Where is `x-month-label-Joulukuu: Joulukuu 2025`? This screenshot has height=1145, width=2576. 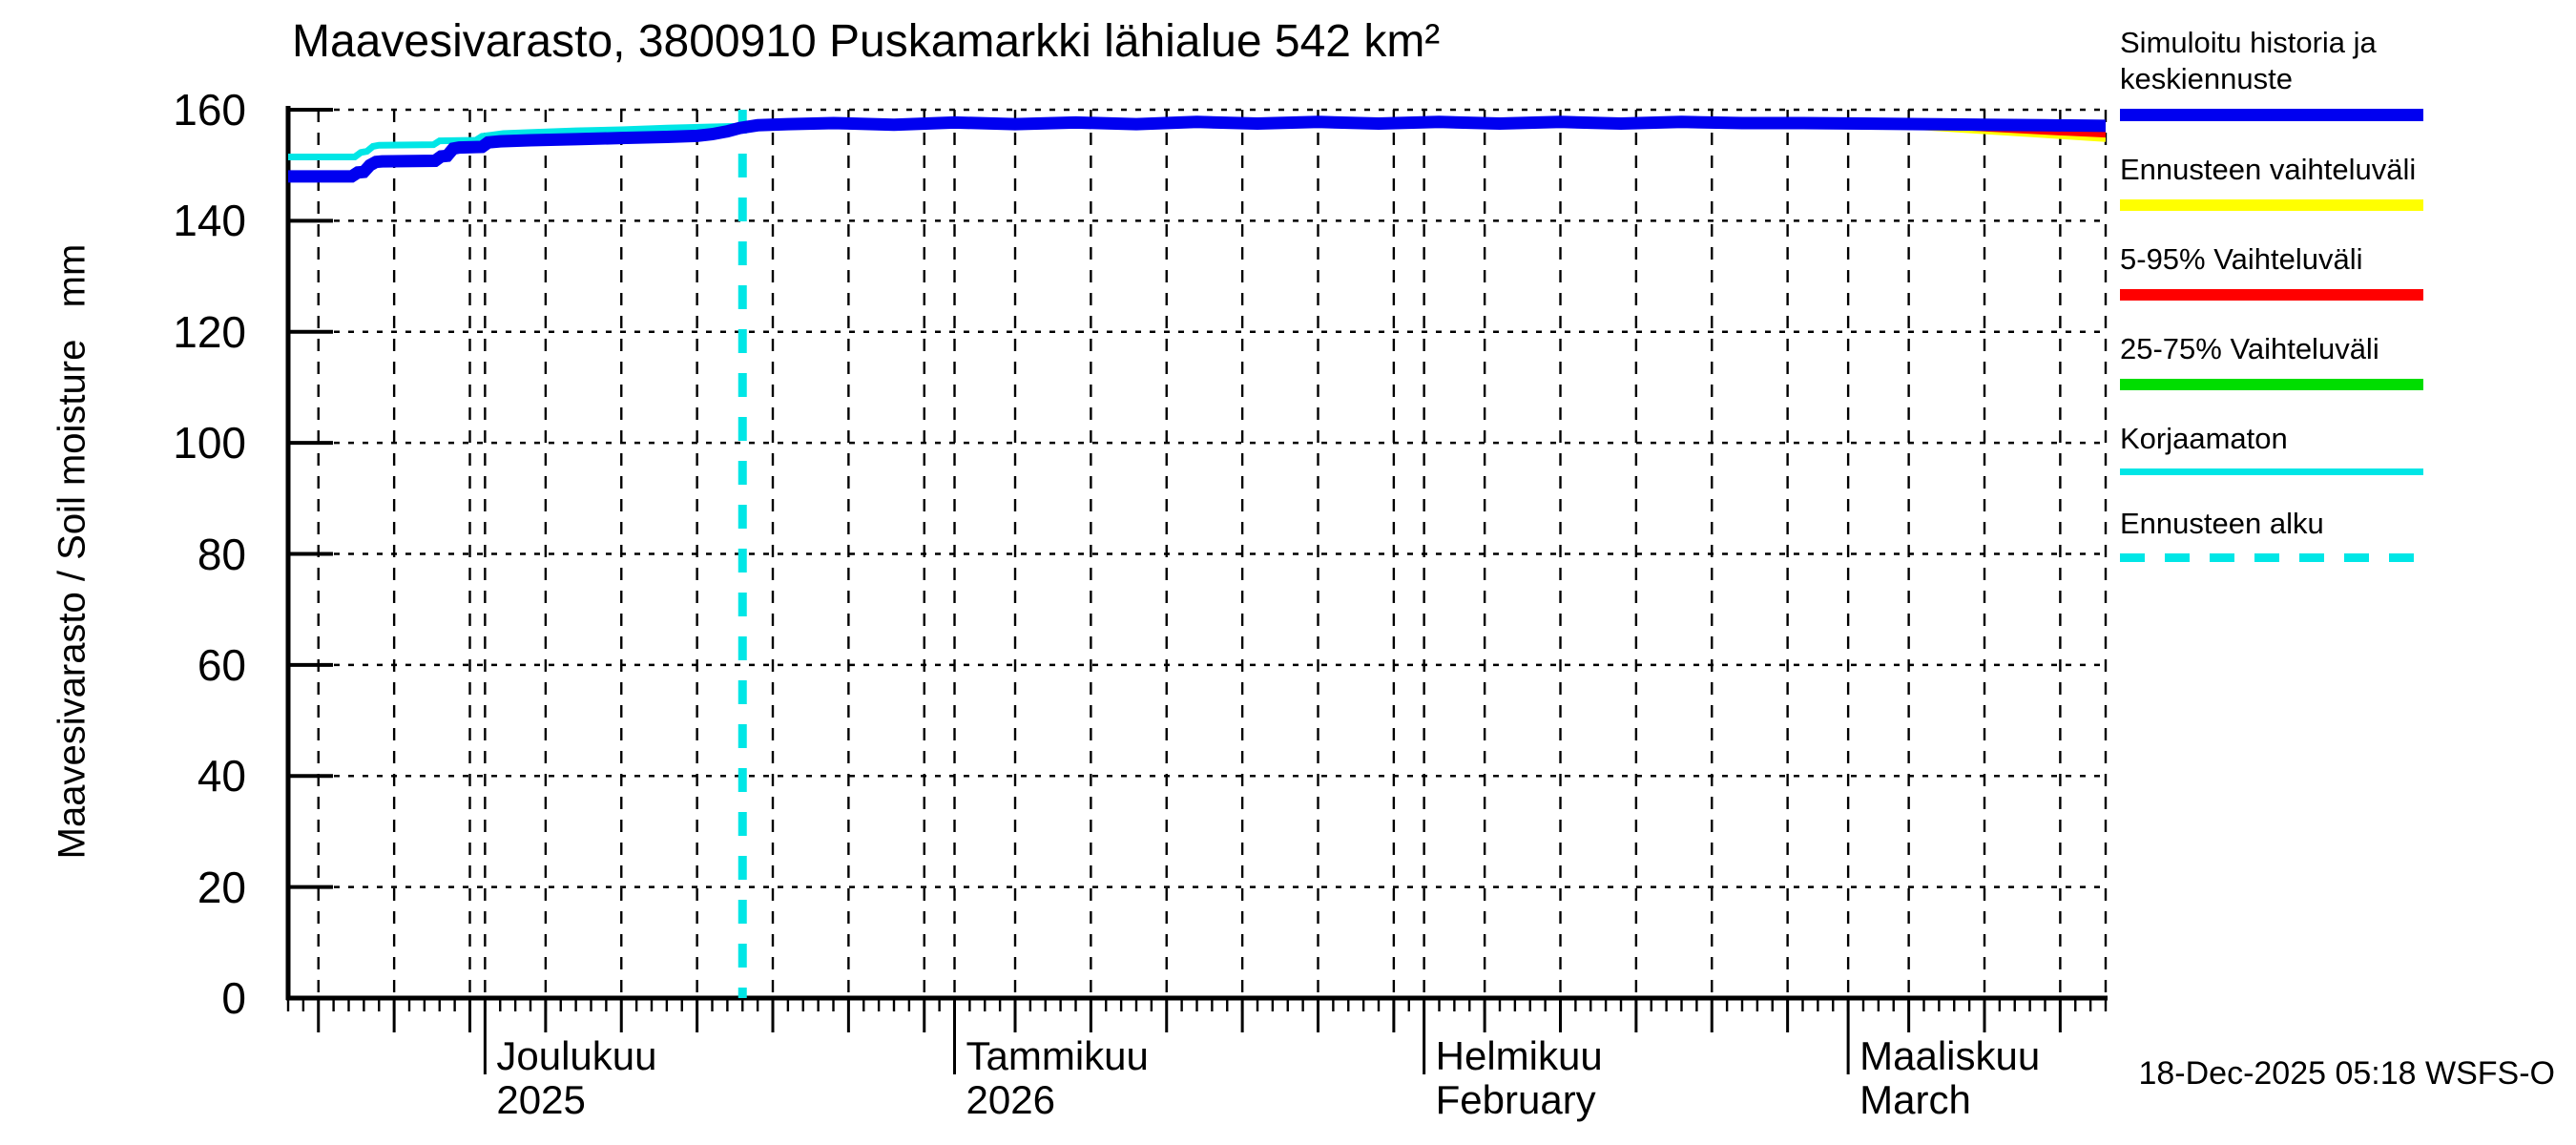
x-month-label-Joulukuu: Joulukuu 2025 is located at coordinates (576, 1078).